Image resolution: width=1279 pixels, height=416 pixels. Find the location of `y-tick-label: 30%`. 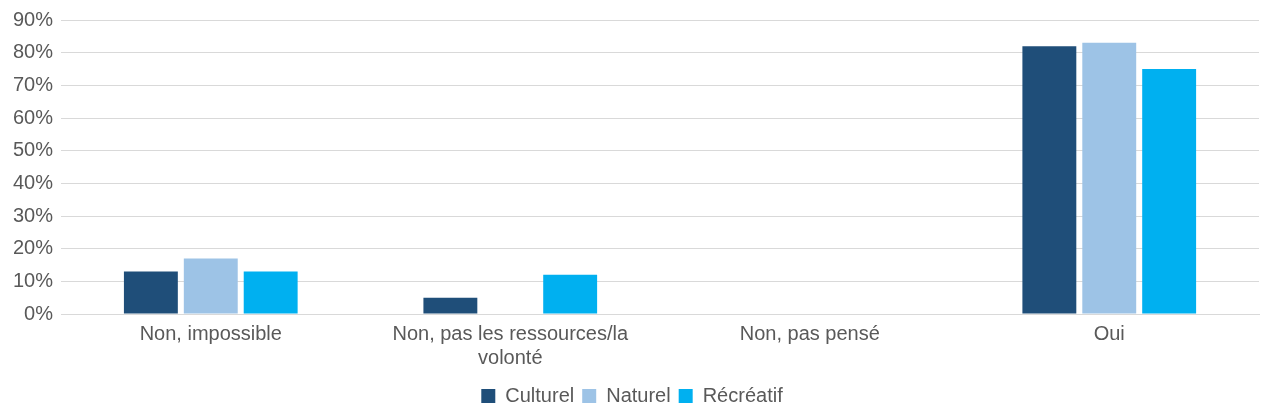

y-tick-label: 30% is located at coordinates (33, 214).